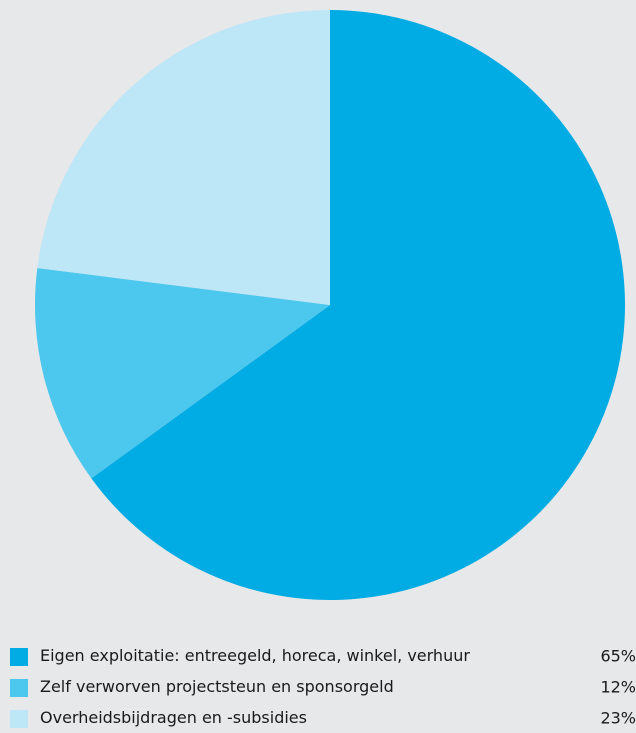  Describe the element at coordinates (323, 717) in the screenshot. I see `legend-item: Overheidsbijdragen en -subsidies 23%` at that location.